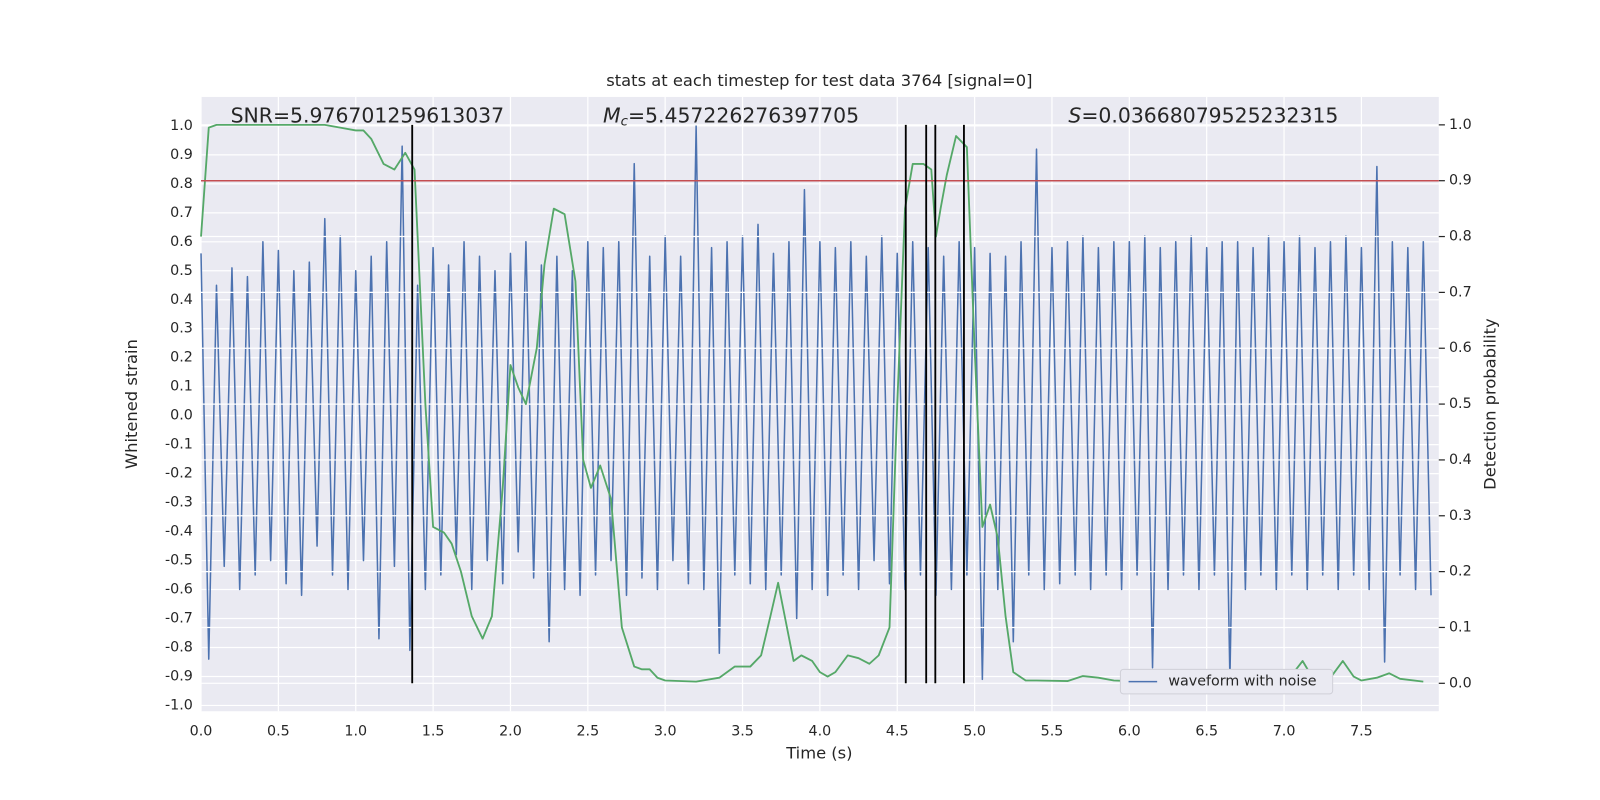 Image resolution: width=1600 pixels, height=800 pixels. Describe the element at coordinates (181, 271) in the screenshot. I see `y-tick-label: 0.5` at that location.